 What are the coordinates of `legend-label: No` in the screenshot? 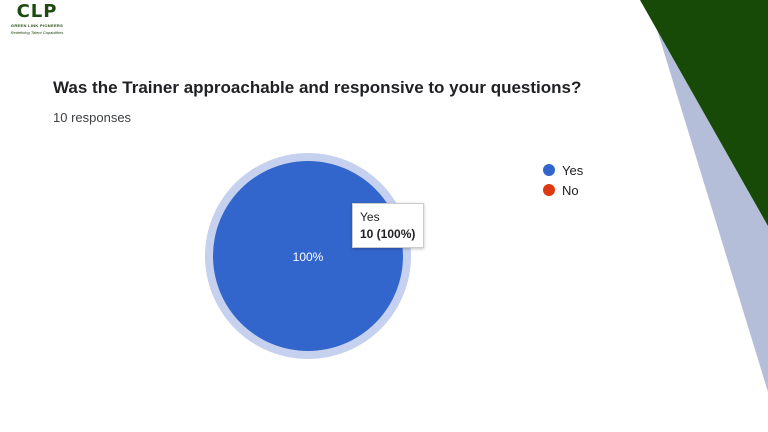 It's located at (570, 190).